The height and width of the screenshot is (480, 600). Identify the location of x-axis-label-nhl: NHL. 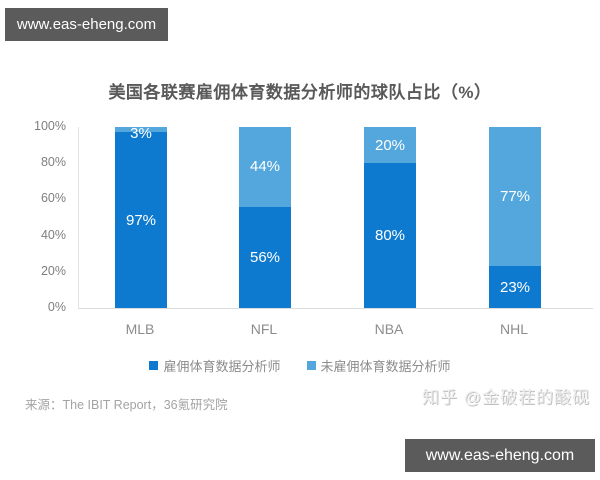
(513, 329).